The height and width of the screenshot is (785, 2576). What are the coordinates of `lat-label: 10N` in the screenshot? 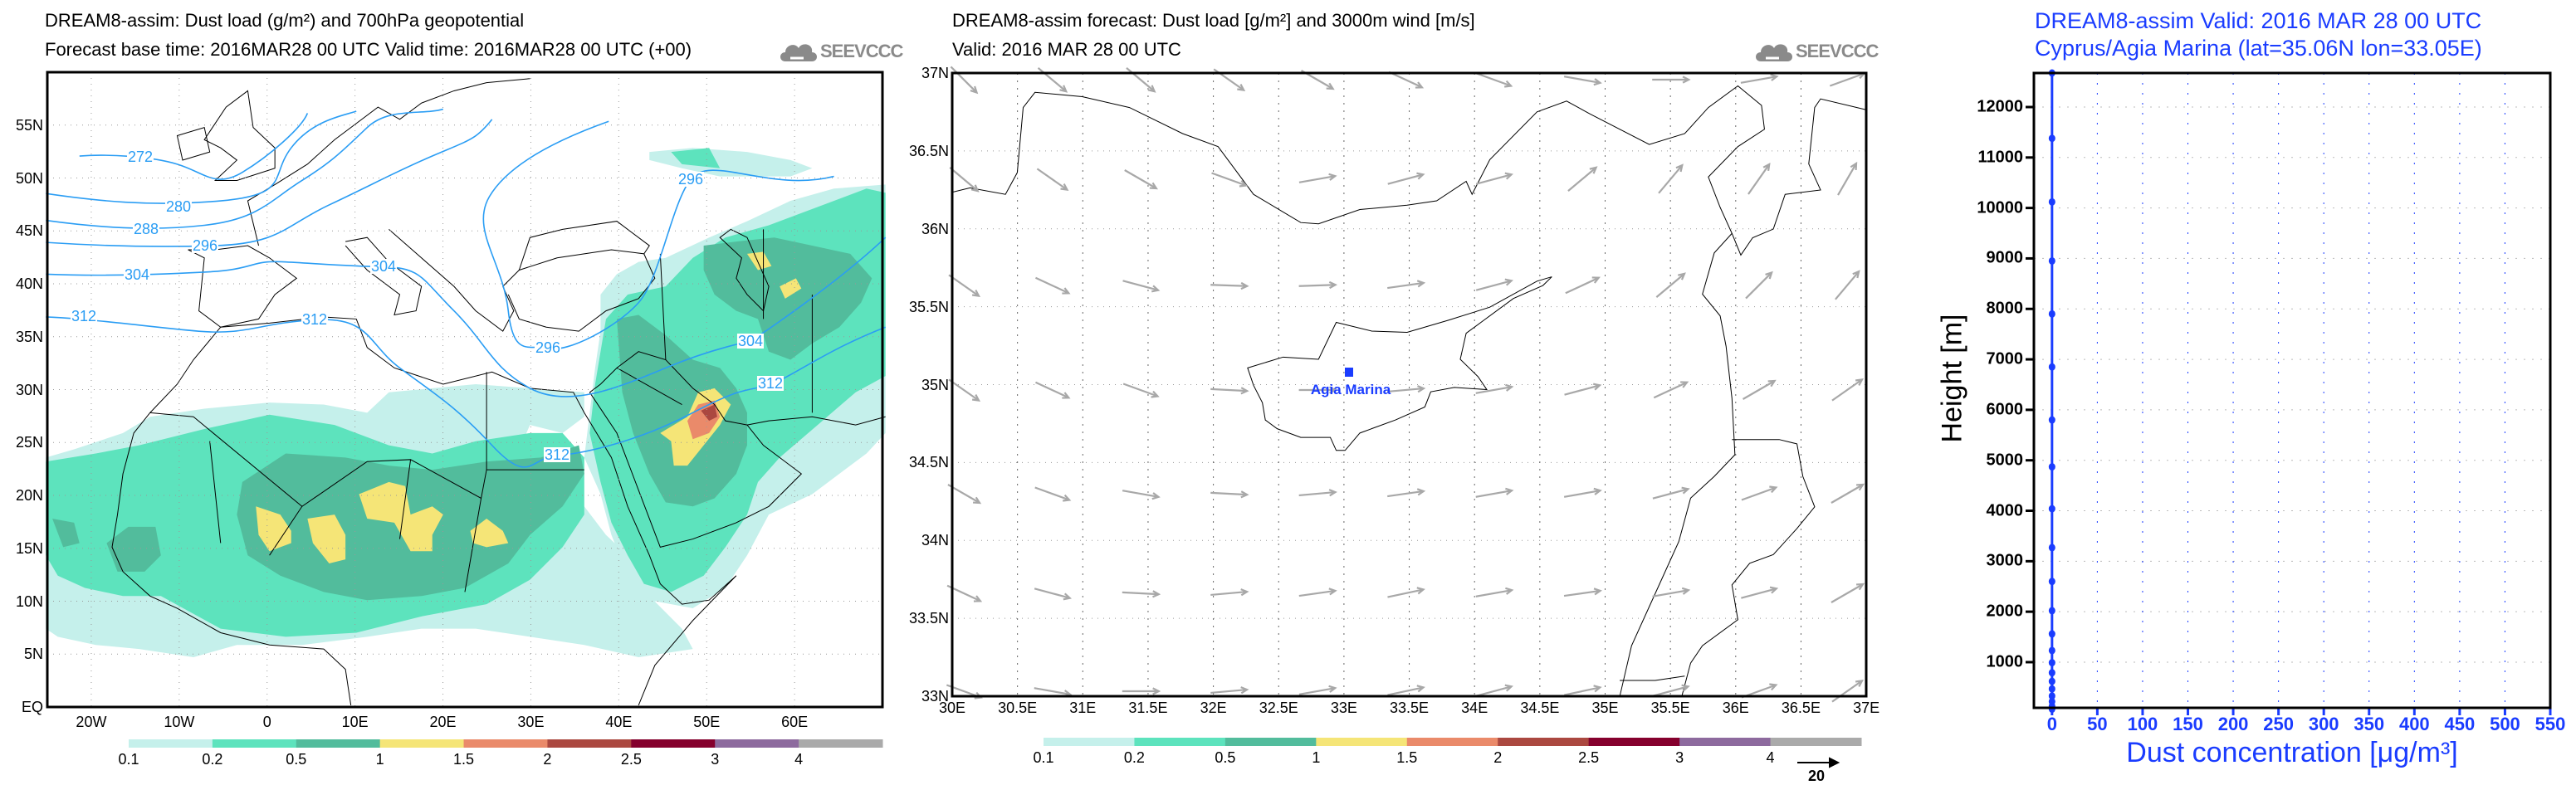 It's located at (29, 601).